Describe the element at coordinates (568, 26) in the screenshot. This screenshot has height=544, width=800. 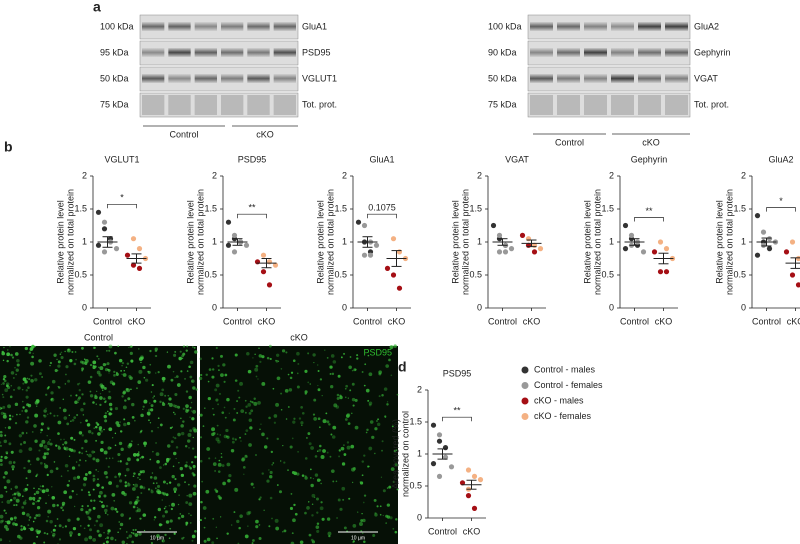
I see `blot-band` at that location.